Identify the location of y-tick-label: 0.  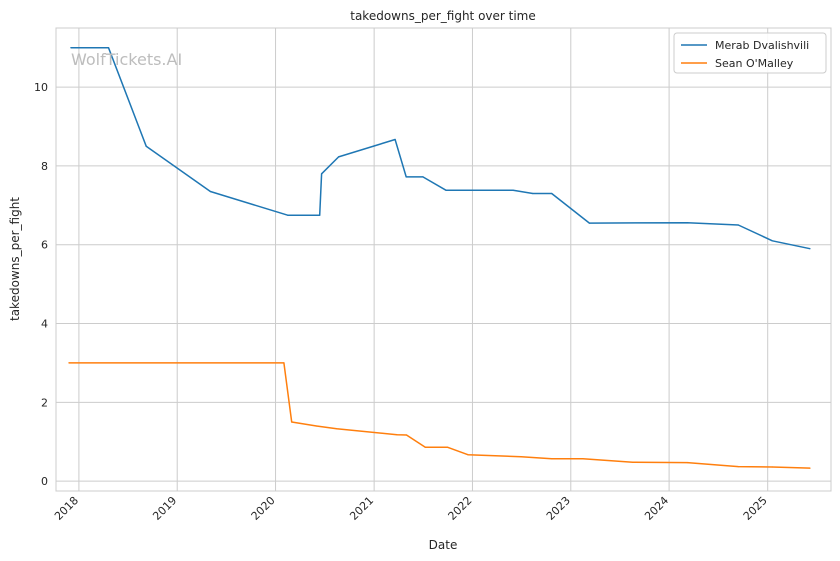
(44, 481).